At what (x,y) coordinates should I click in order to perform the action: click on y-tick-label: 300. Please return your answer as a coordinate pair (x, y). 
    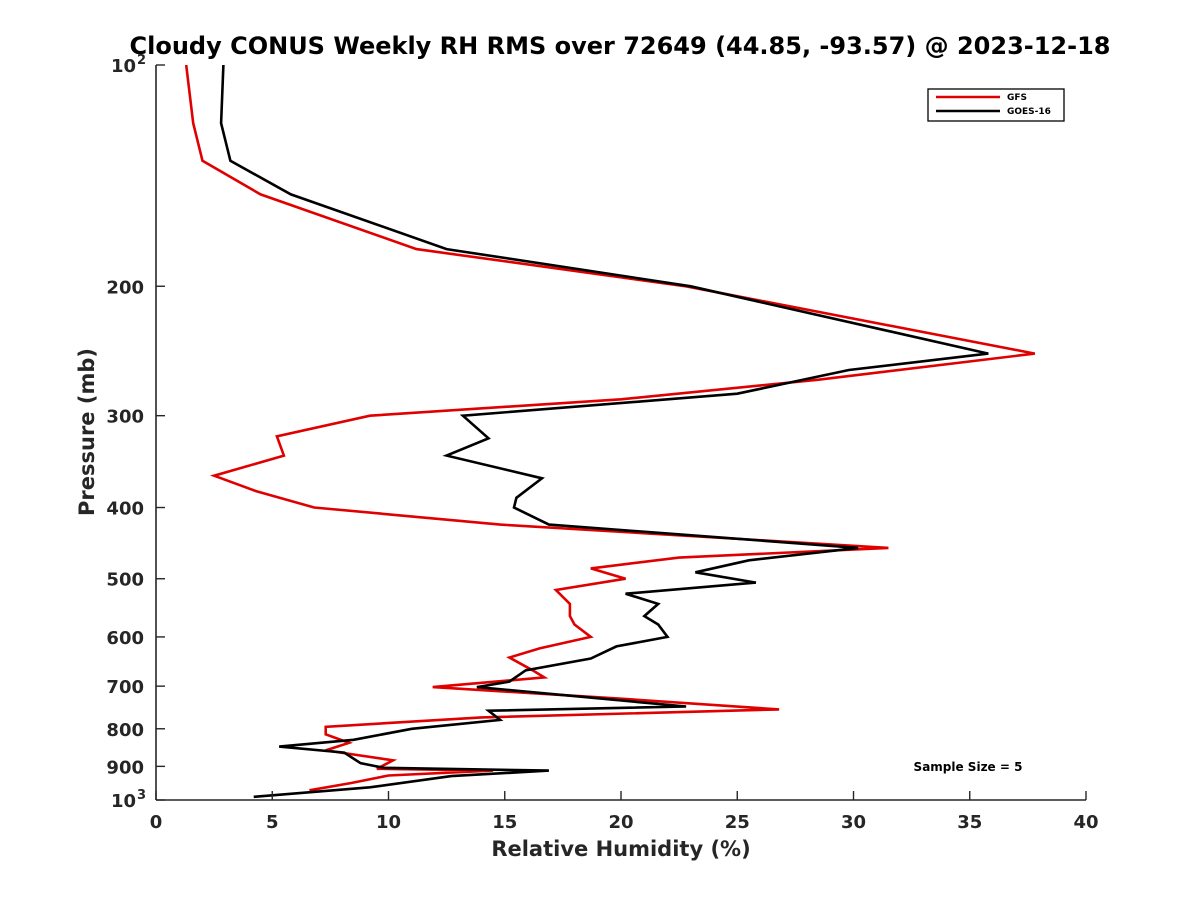
    Looking at the image, I should click on (125, 417).